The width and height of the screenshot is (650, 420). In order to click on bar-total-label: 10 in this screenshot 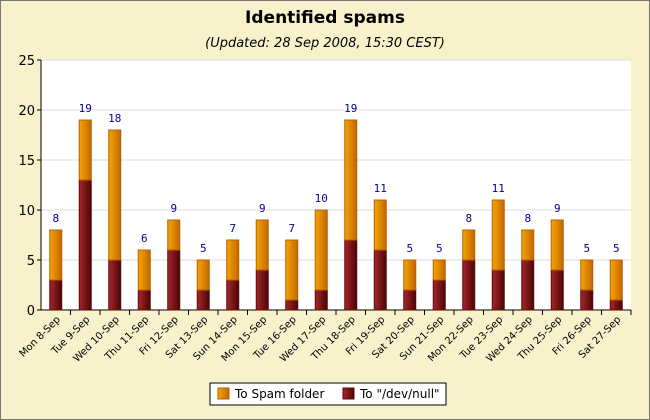, I will do `click(321, 198)`.